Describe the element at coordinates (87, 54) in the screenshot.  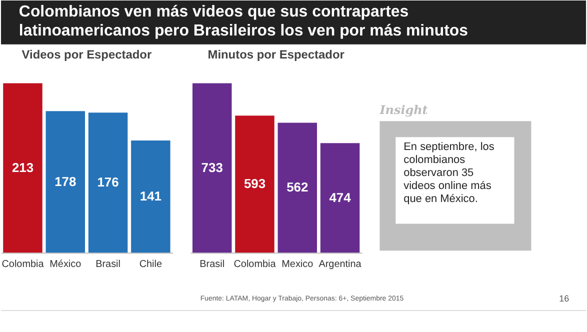
I see `chart-subtitle: Videos por Espectador` at that location.